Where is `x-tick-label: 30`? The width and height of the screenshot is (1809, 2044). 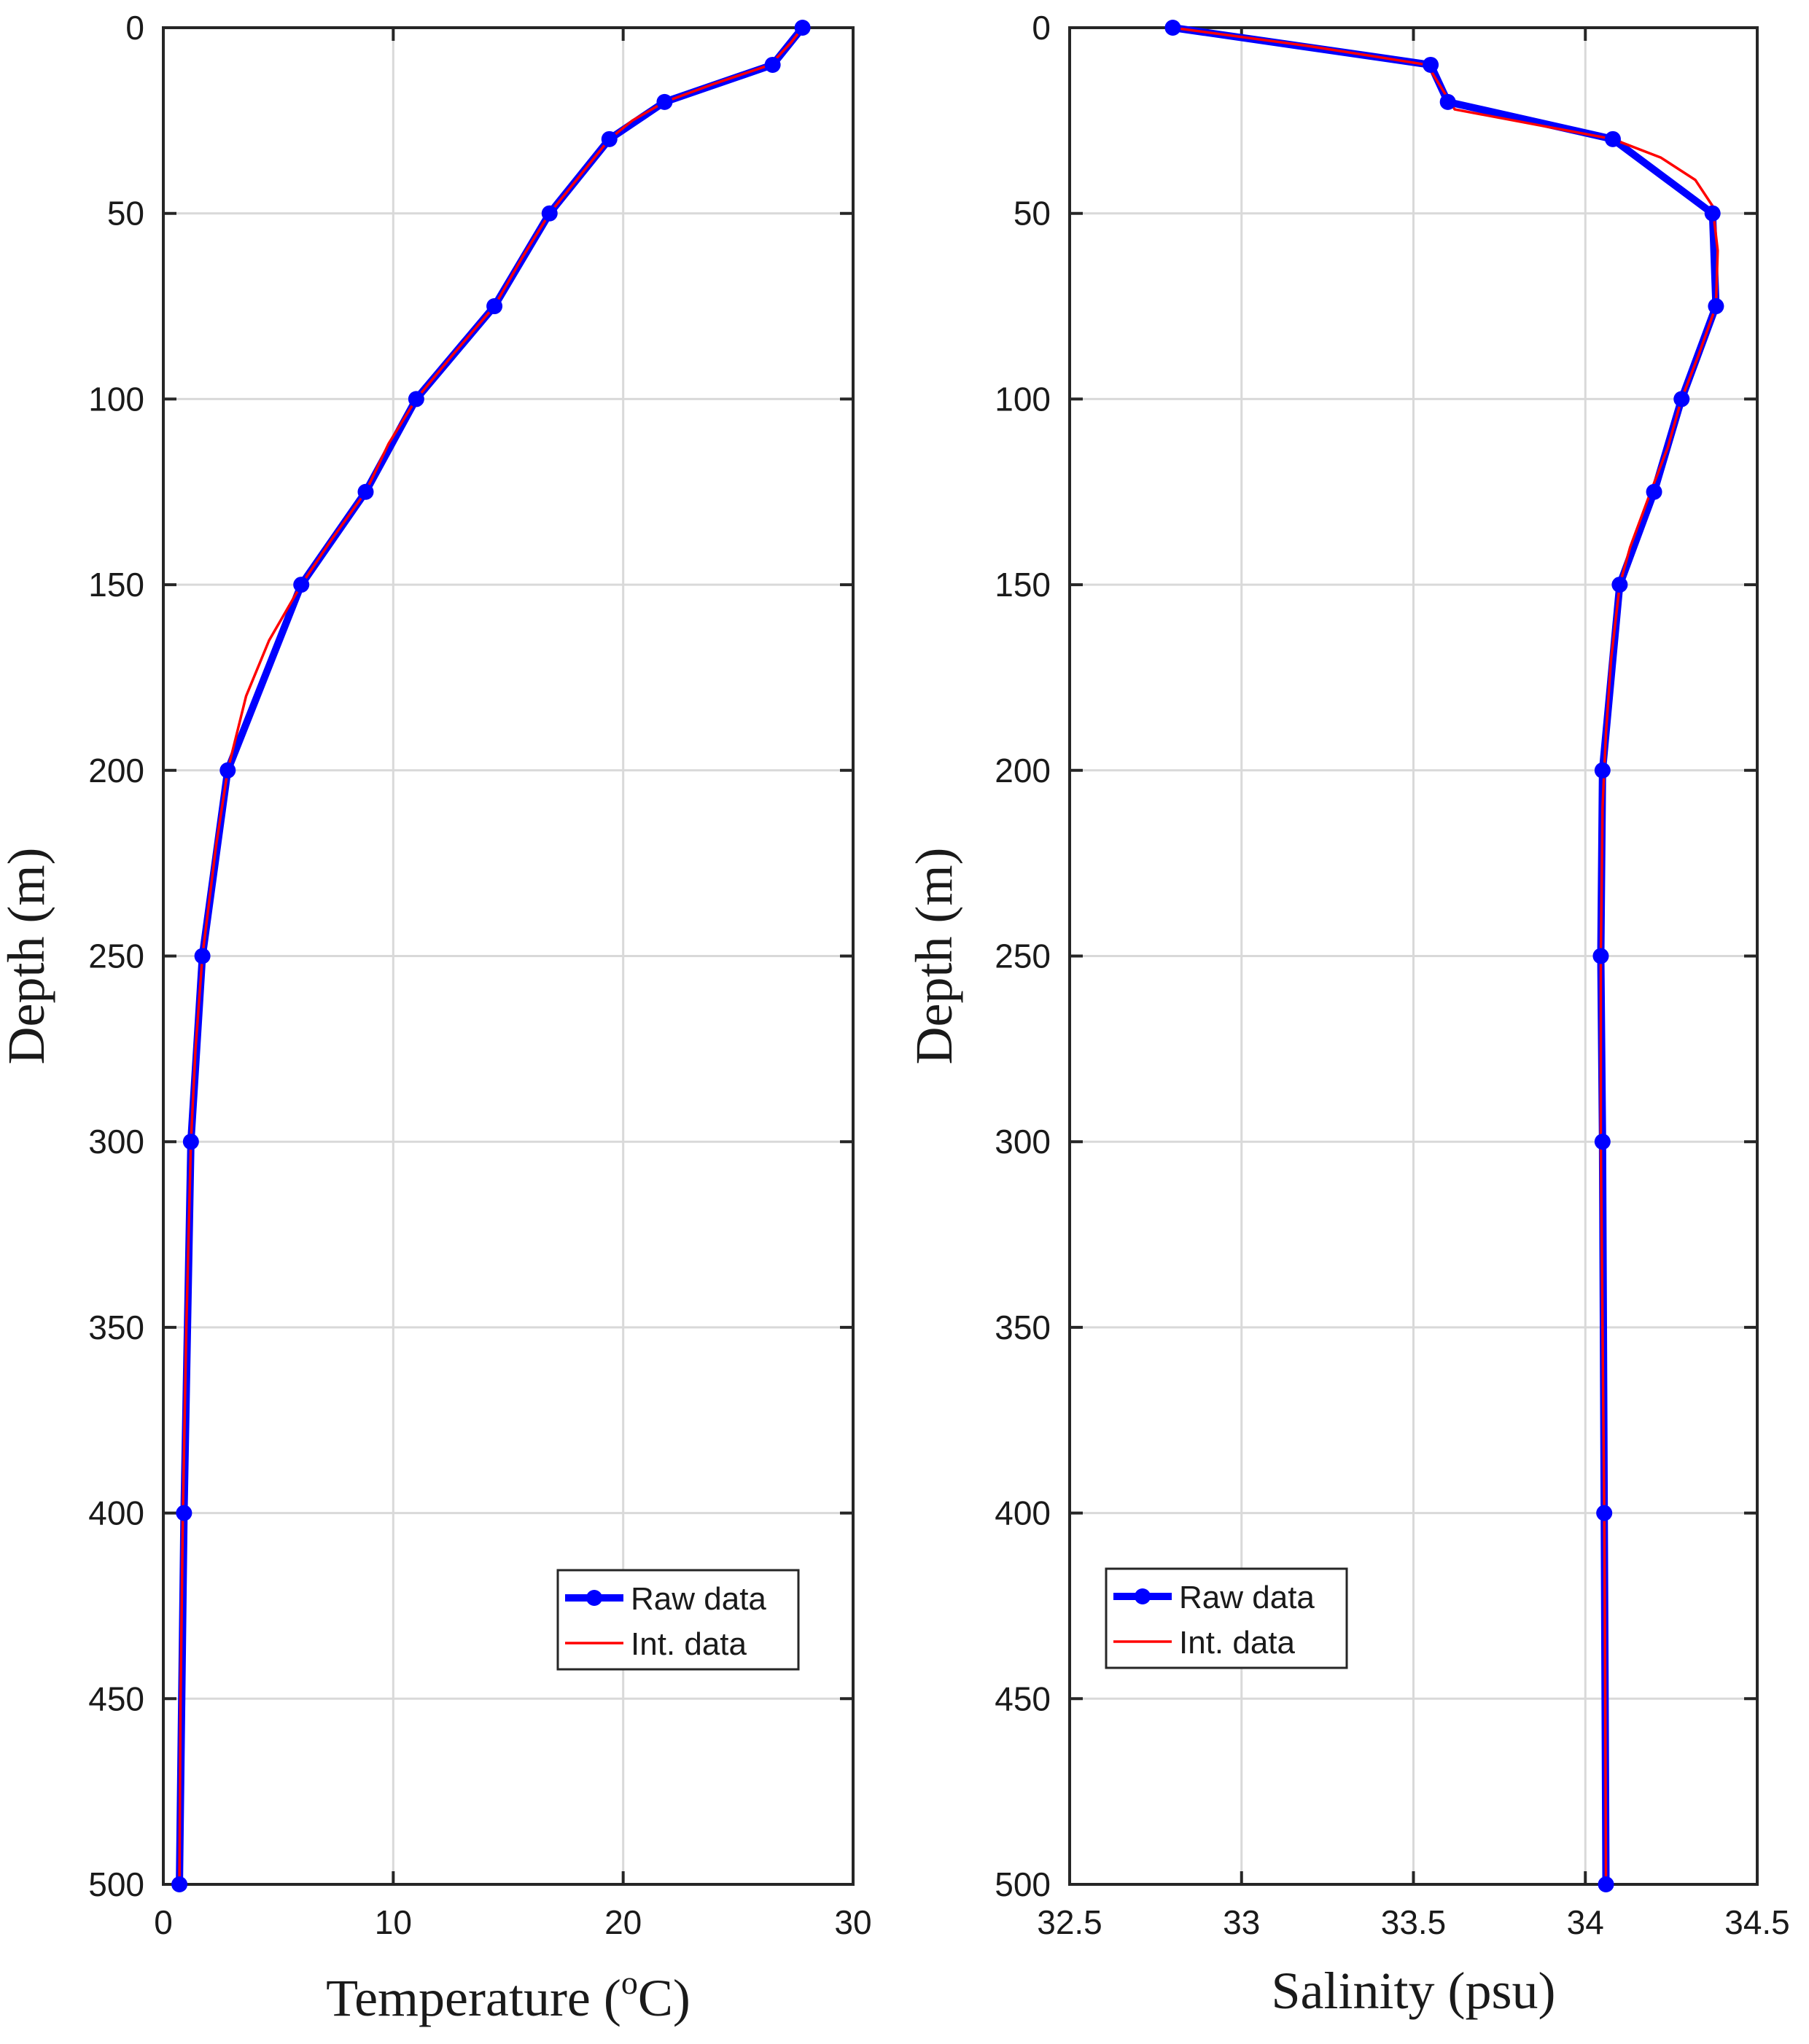
x-tick-label: 30 is located at coordinates (852, 1922).